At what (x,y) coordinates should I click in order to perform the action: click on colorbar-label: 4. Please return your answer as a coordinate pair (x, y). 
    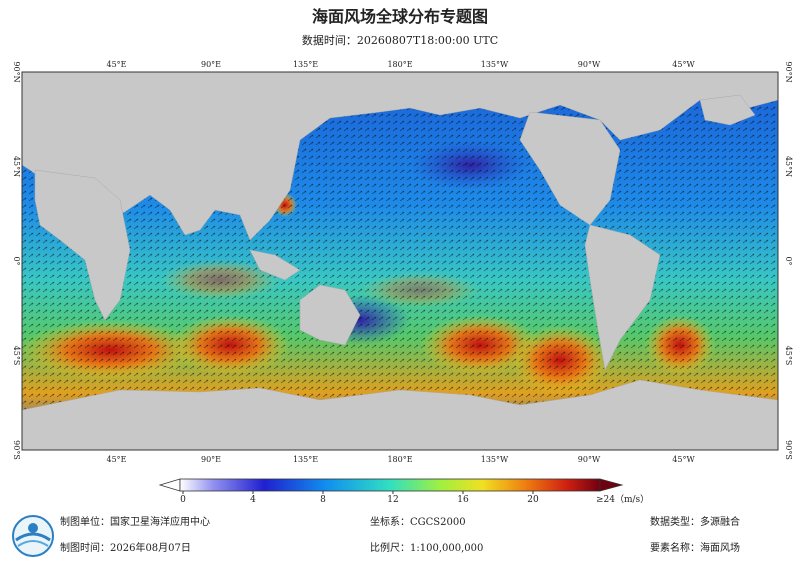
    Looking at the image, I should click on (253, 500).